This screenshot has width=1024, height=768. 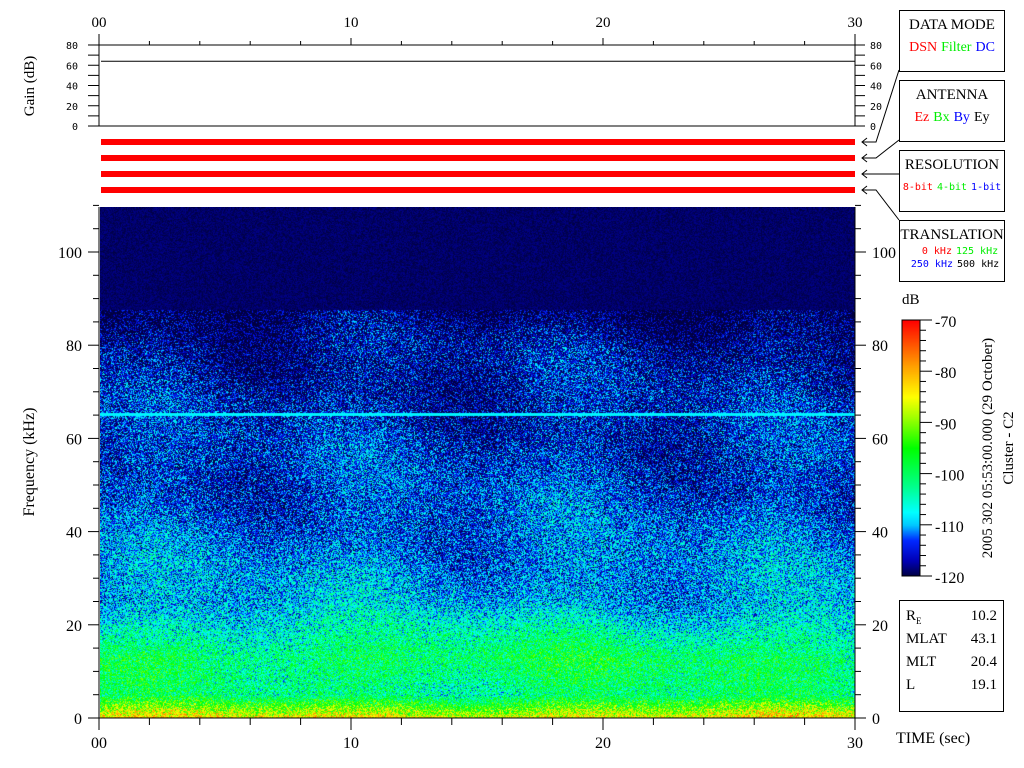 What do you see at coordinates (72, 87) in the screenshot?
I see `gain-tick-label: 40` at bounding box center [72, 87].